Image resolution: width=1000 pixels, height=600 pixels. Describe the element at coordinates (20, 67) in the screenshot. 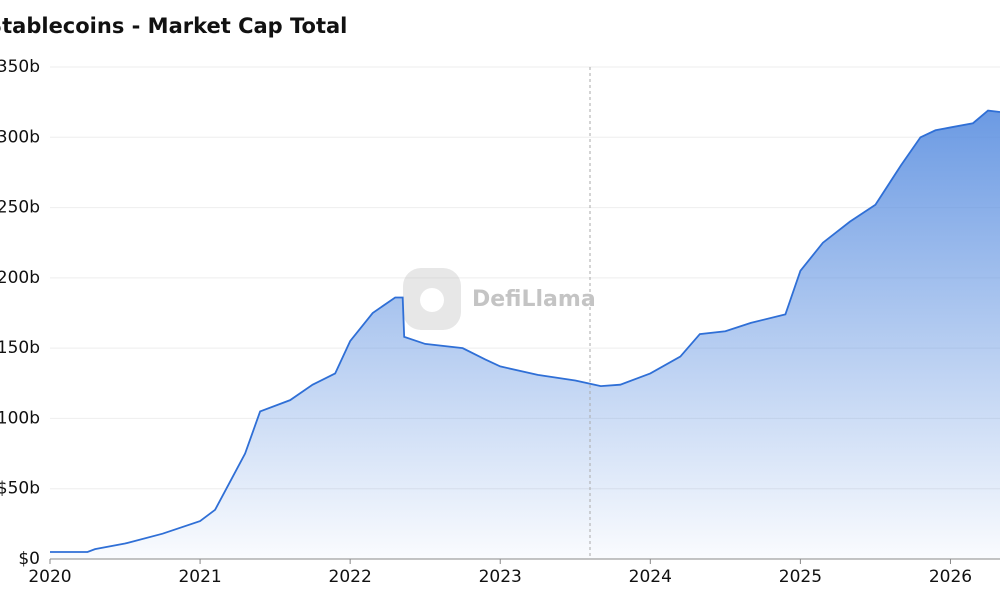

I see `y-tick-label: $350b` at that location.